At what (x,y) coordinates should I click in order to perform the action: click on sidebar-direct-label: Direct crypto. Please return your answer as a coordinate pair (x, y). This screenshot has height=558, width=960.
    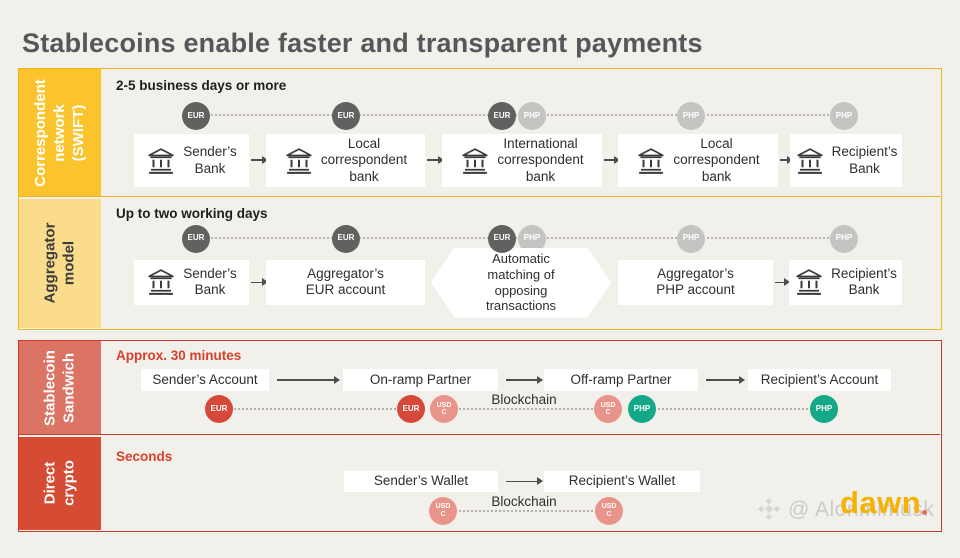
    Looking at the image, I should click on (59, 483).